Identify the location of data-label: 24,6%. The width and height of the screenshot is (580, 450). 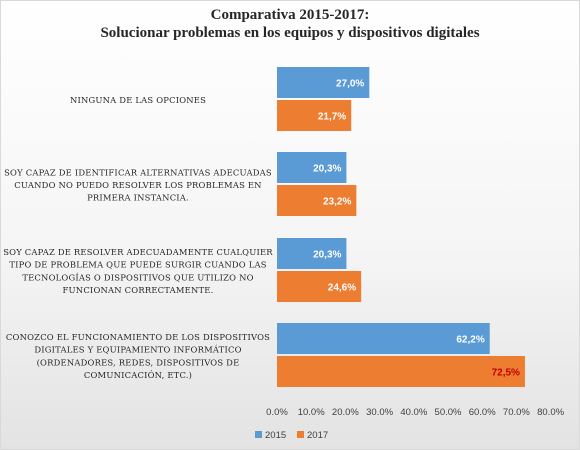
(342, 288).